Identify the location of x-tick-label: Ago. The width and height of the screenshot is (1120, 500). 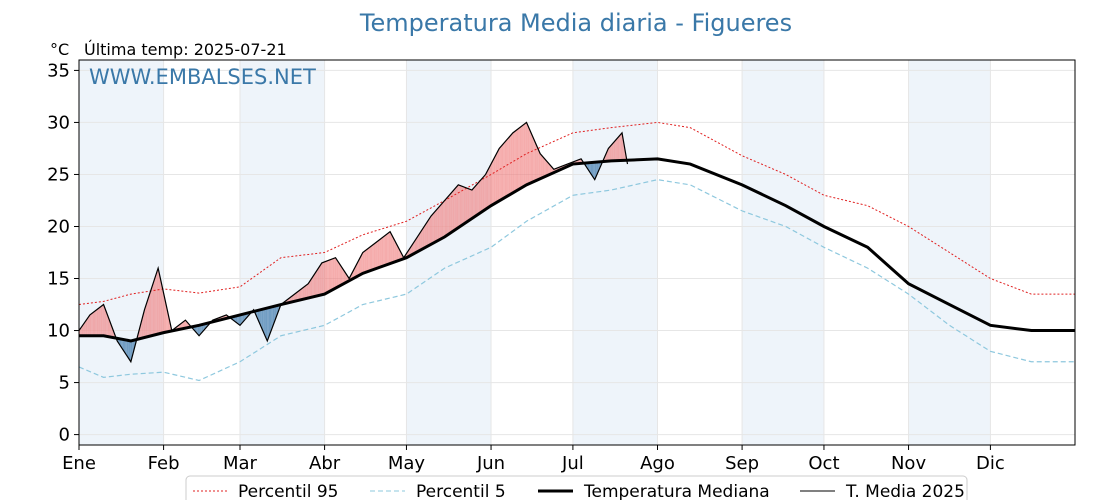
(657, 463).